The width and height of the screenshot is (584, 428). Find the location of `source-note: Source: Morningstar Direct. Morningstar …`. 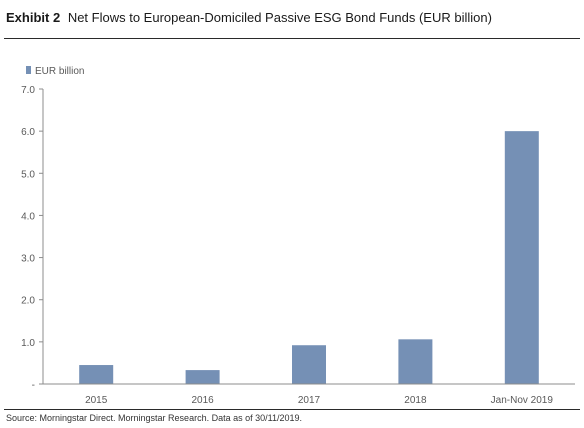

source-note: Source: Morningstar Direct. Morningstar … is located at coordinates (154, 418).